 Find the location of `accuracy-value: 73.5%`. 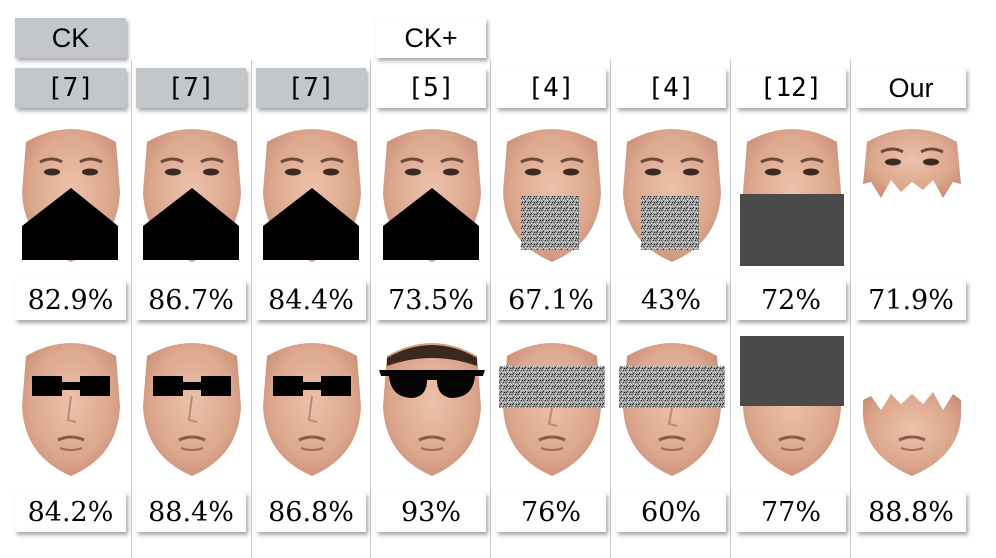

accuracy-value: 73.5% is located at coordinates (431, 300).